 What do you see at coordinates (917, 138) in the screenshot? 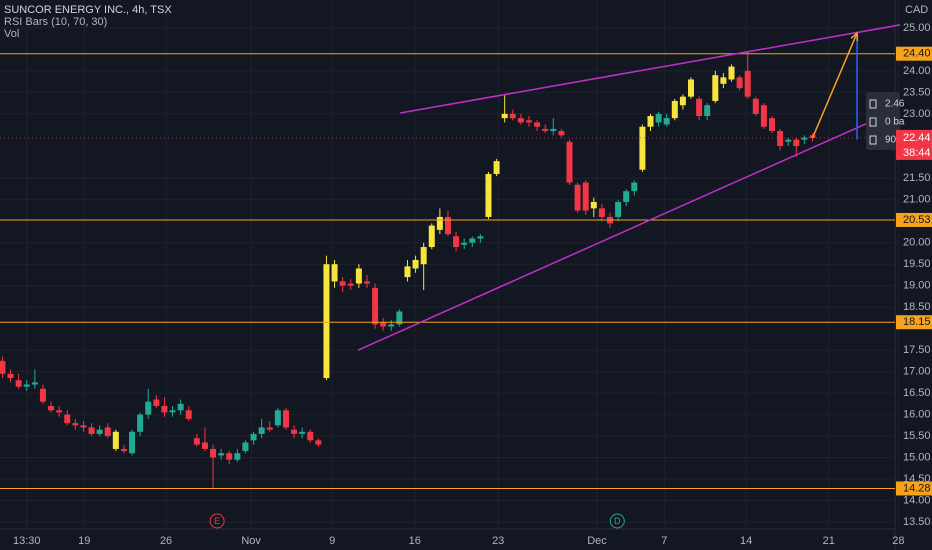
I see `last-price-label: 22.44` at bounding box center [917, 138].